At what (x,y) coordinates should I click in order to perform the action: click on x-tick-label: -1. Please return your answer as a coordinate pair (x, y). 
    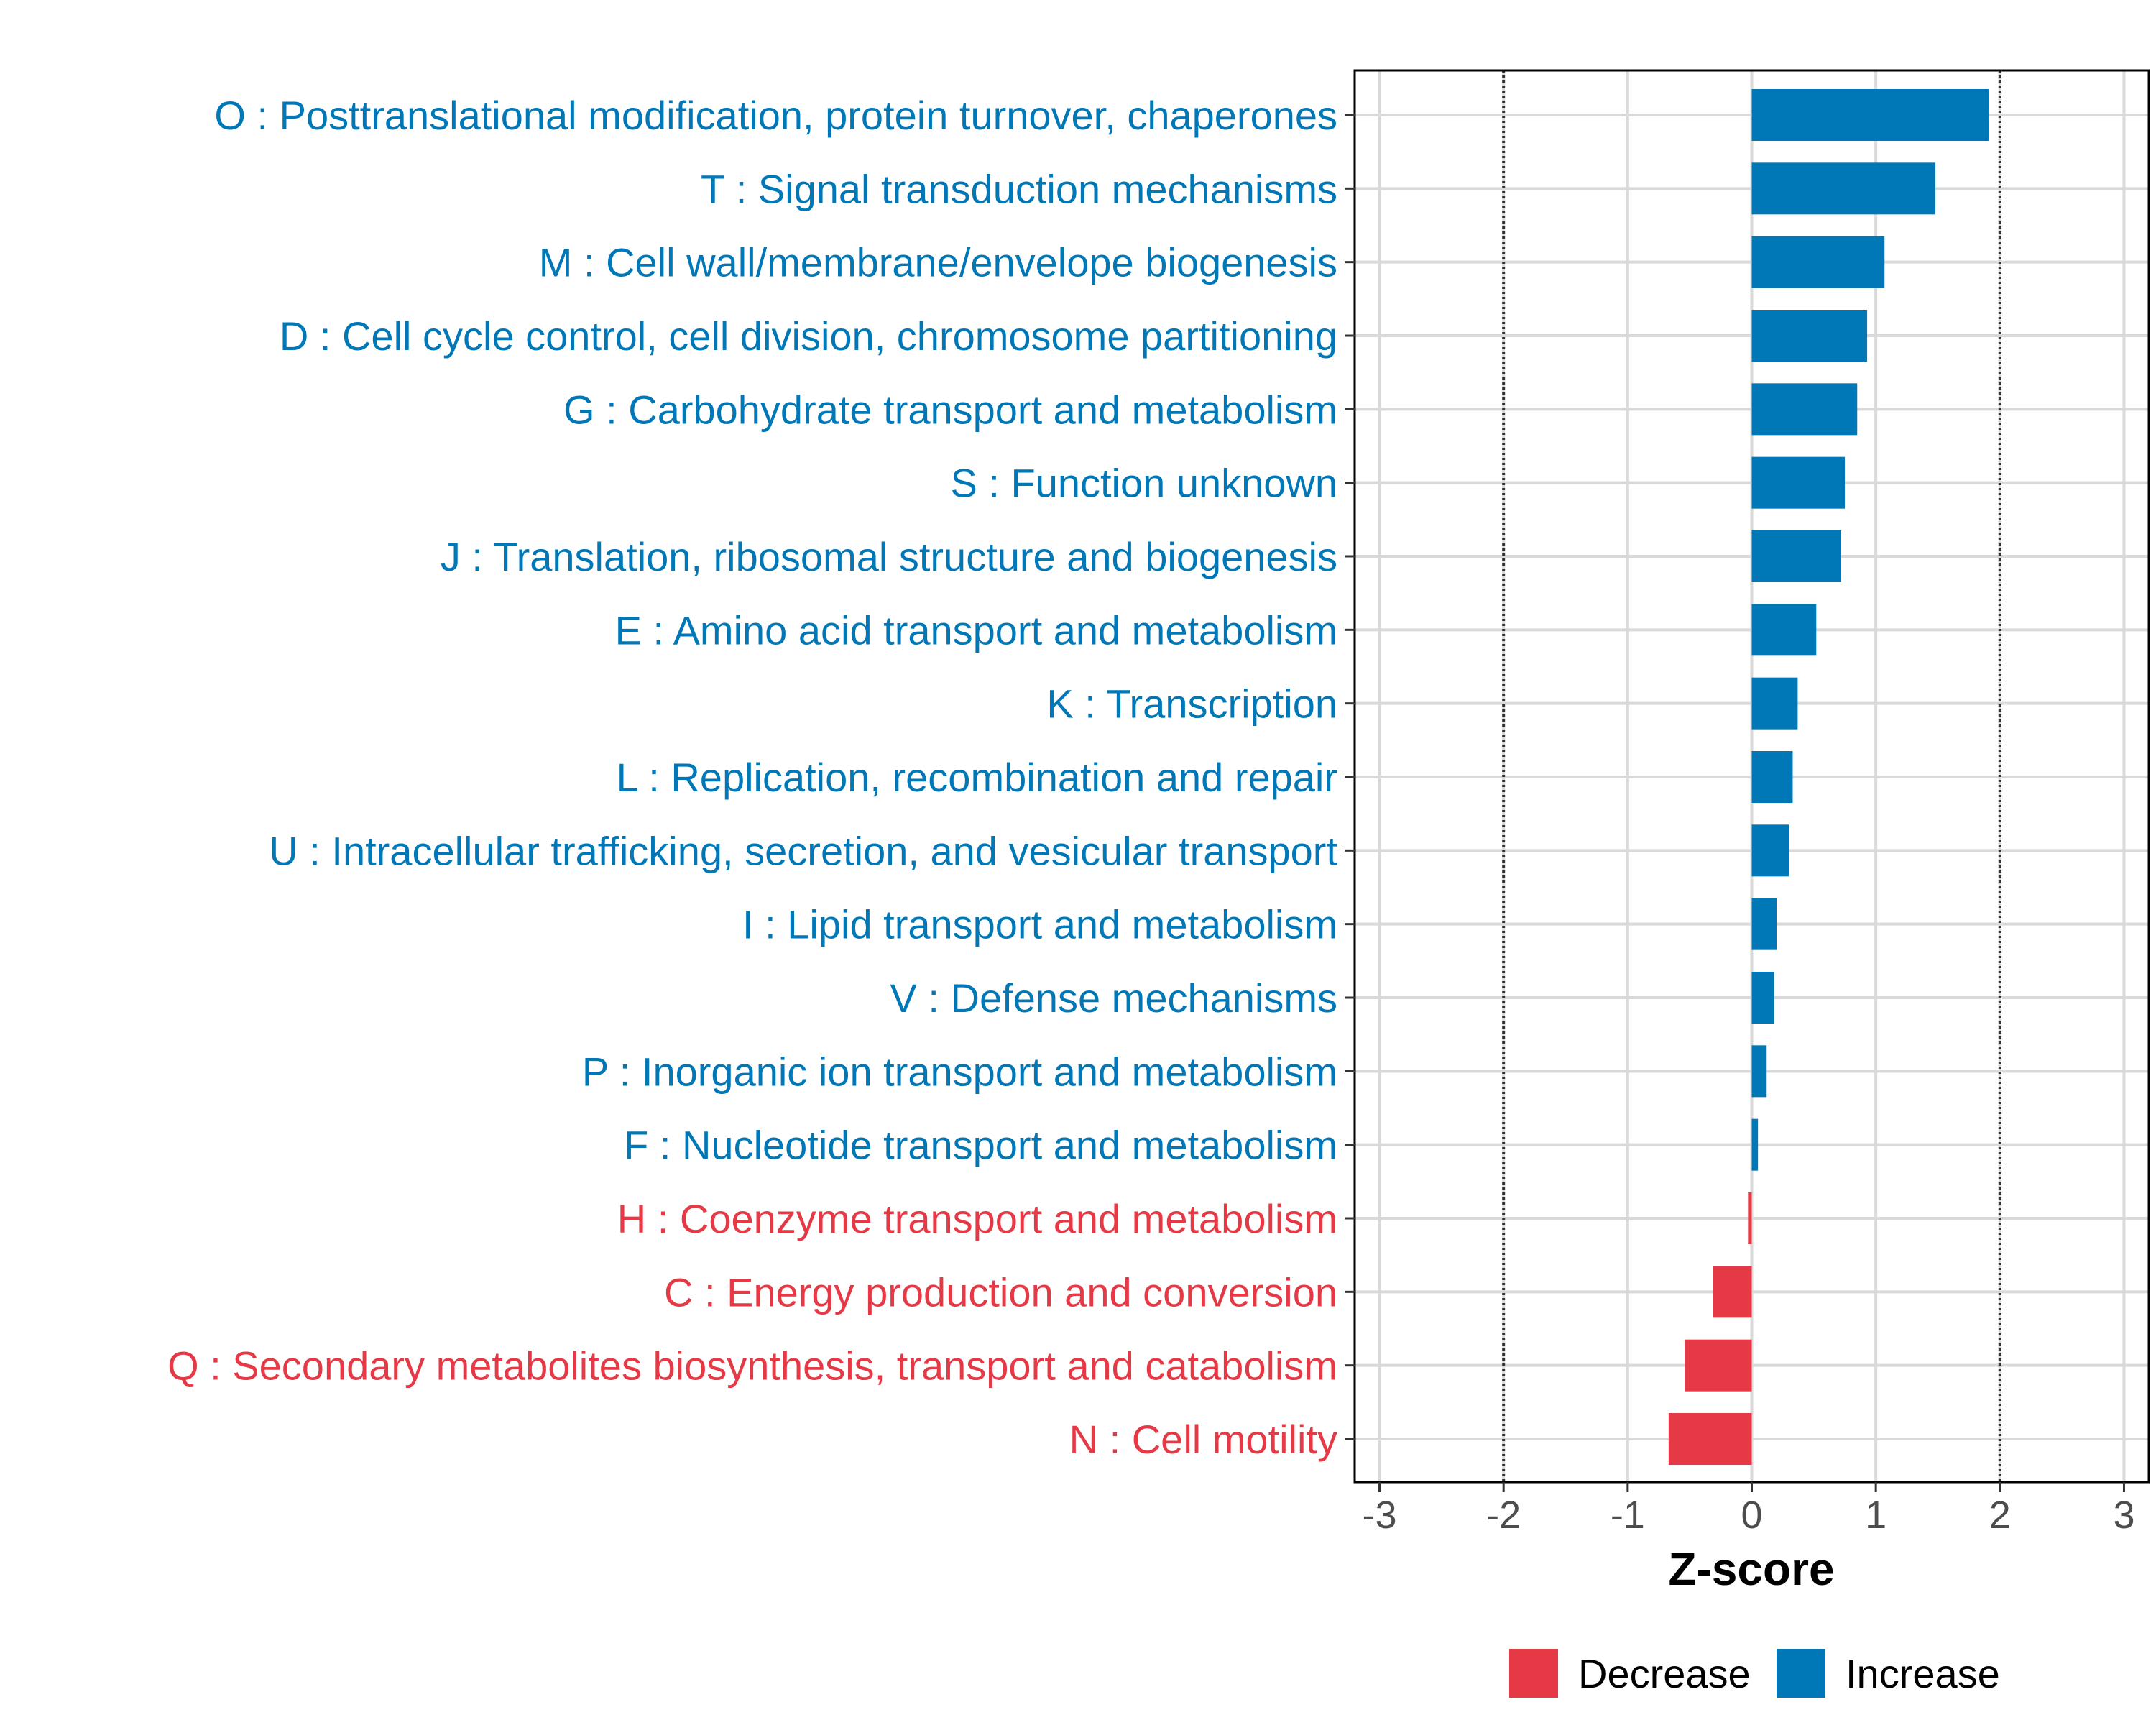
    Looking at the image, I should click on (1628, 1515).